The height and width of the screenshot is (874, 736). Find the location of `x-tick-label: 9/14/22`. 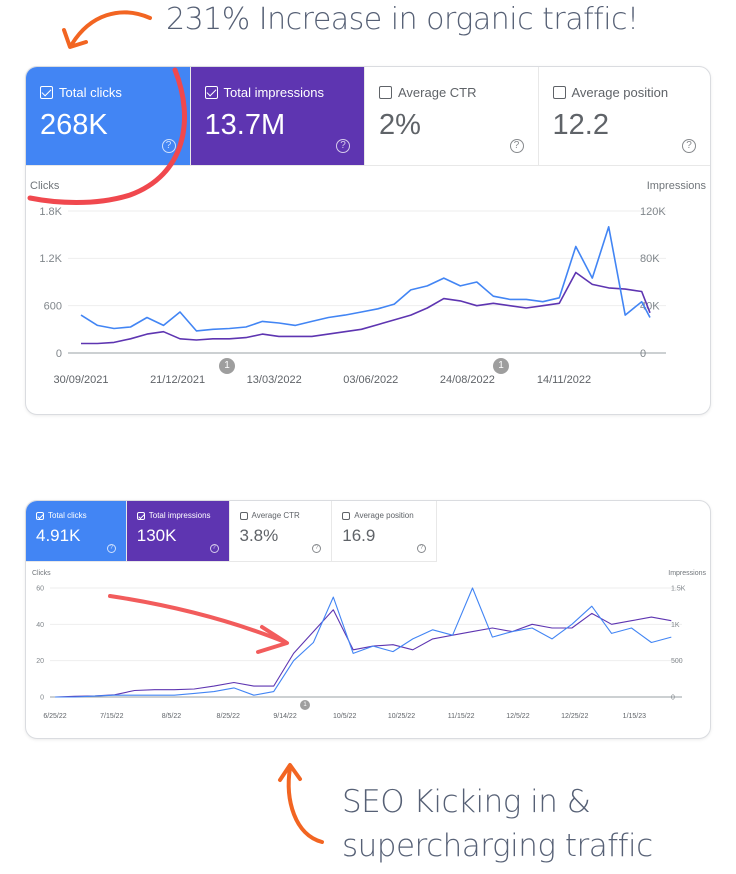

x-tick-label: 9/14/22 is located at coordinates (284, 716).